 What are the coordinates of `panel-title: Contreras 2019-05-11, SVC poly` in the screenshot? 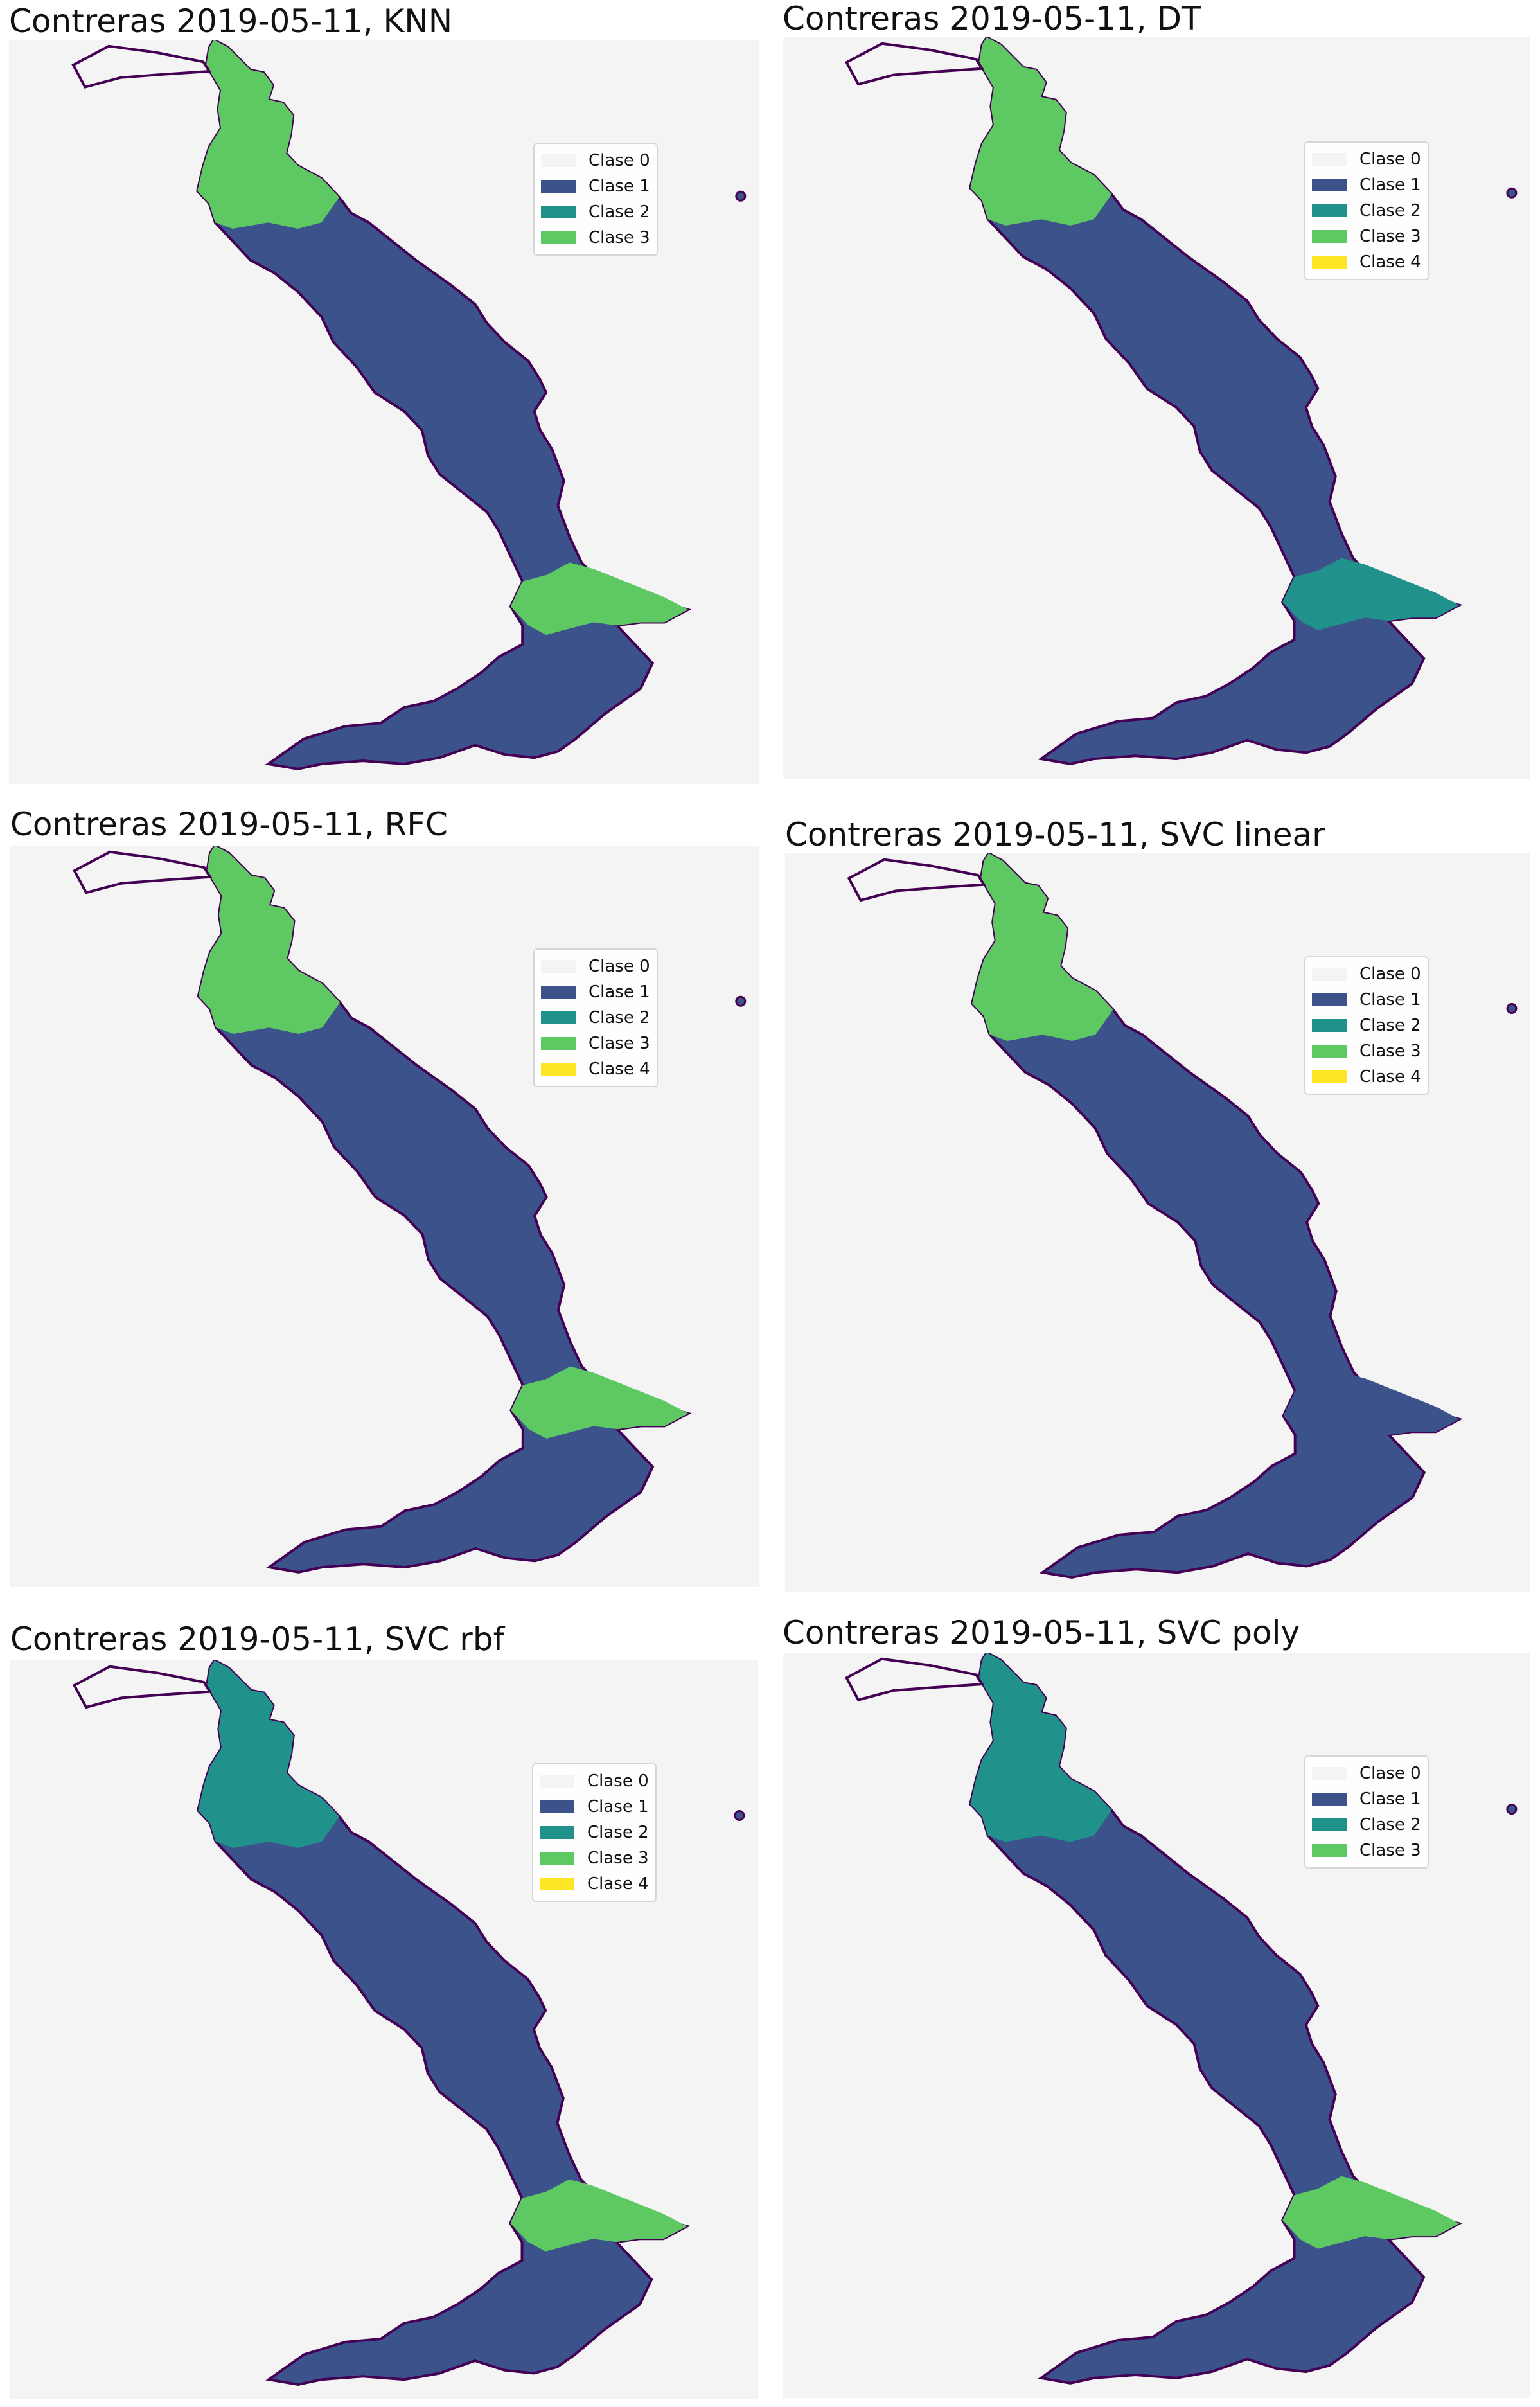 It's located at (1041, 1633).